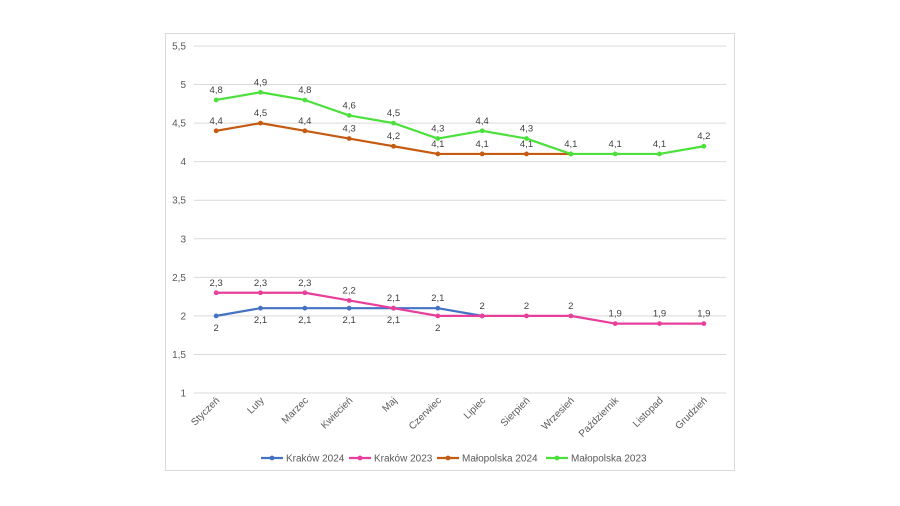 Image resolution: width=900 pixels, height=506 pixels. What do you see at coordinates (183, 394) in the screenshot?
I see `y-tick-label: 1` at bounding box center [183, 394].